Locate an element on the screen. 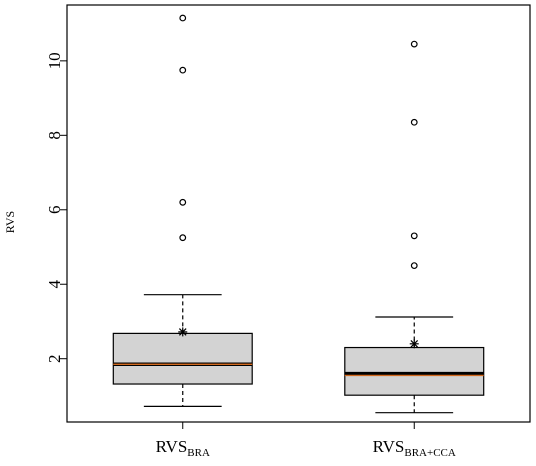 The height and width of the screenshot is (466, 536). y-tick-label-6: 6 is located at coordinates (54, 210).